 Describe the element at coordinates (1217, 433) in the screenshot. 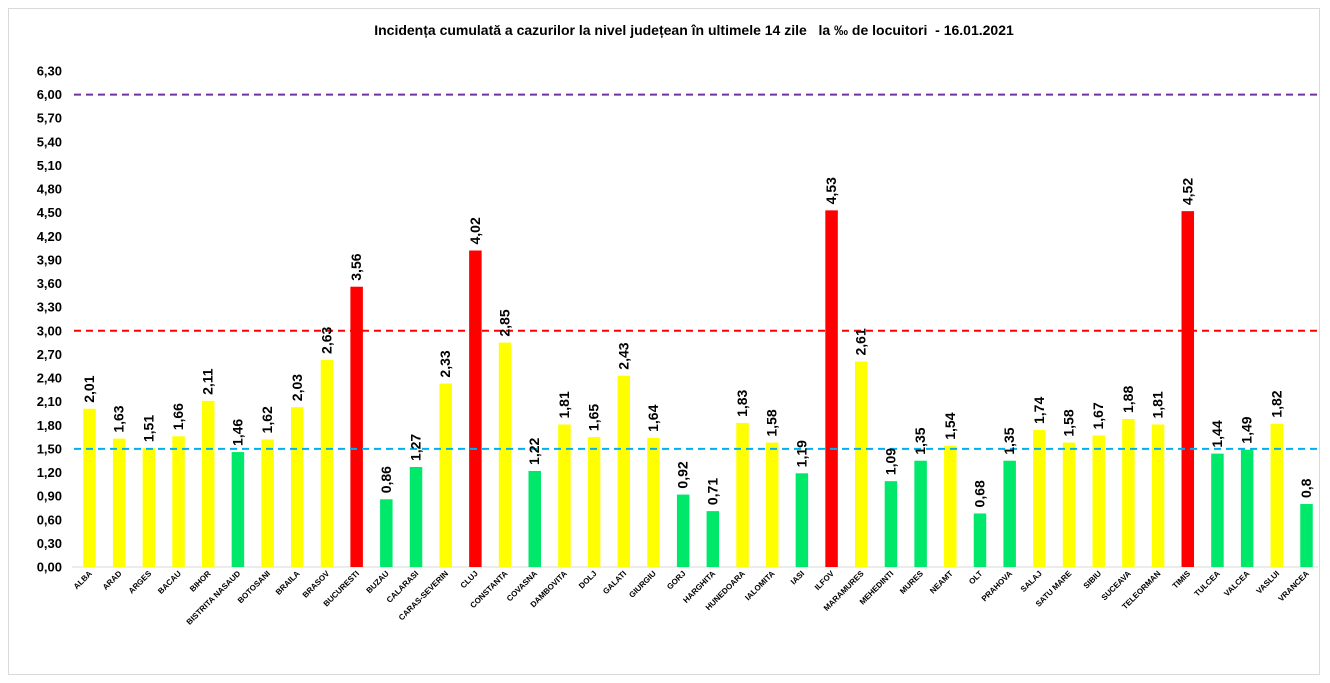

I see `data-label: 1,44` at that location.